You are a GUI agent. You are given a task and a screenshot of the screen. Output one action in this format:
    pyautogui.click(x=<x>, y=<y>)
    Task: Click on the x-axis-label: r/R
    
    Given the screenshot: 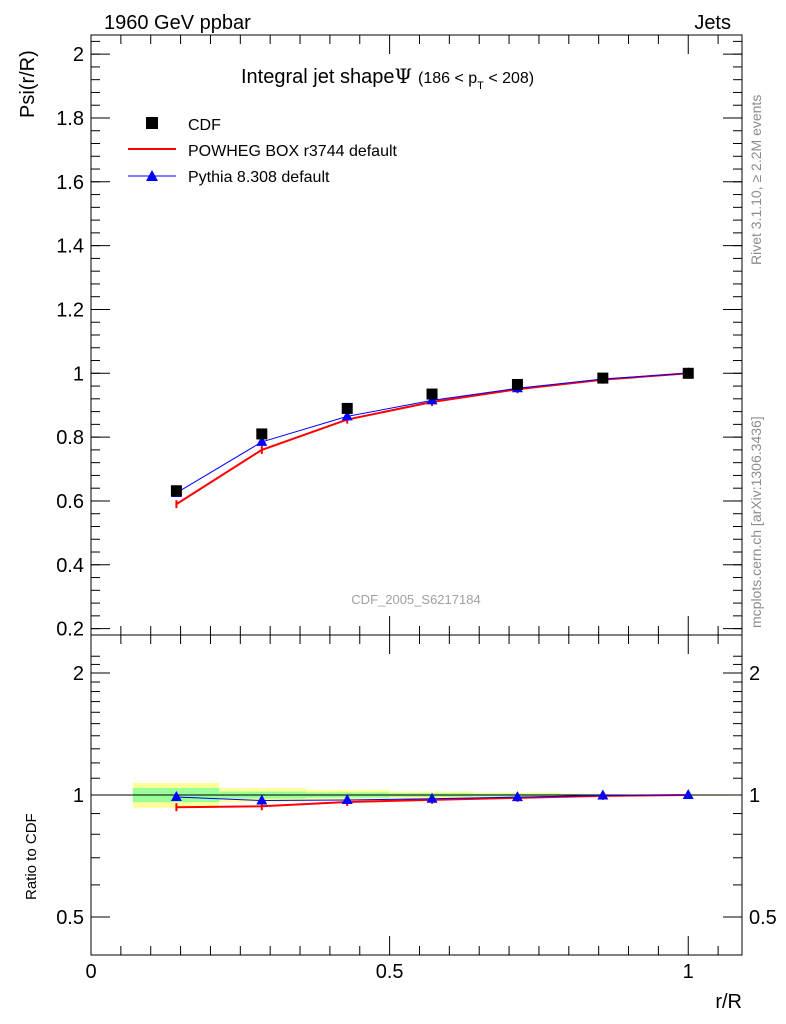 What is the action you would take?
    pyautogui.click(x=728, y=1002)
    